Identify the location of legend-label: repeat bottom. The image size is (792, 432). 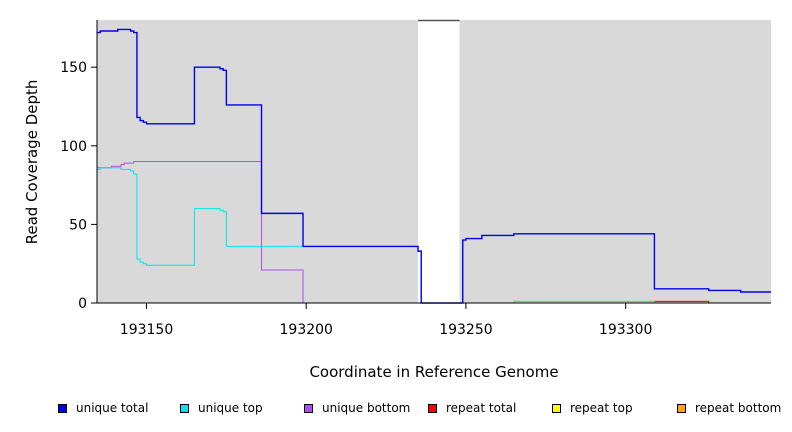
(738, 408).